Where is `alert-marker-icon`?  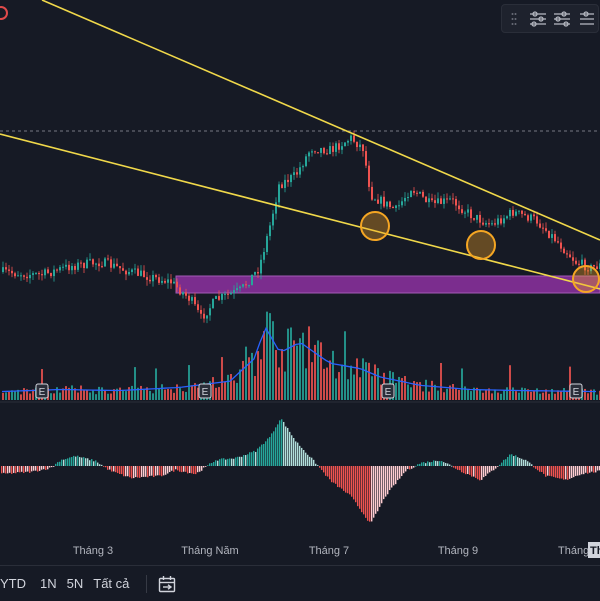 alert-marker-icon is located at coordinates (4, 13).